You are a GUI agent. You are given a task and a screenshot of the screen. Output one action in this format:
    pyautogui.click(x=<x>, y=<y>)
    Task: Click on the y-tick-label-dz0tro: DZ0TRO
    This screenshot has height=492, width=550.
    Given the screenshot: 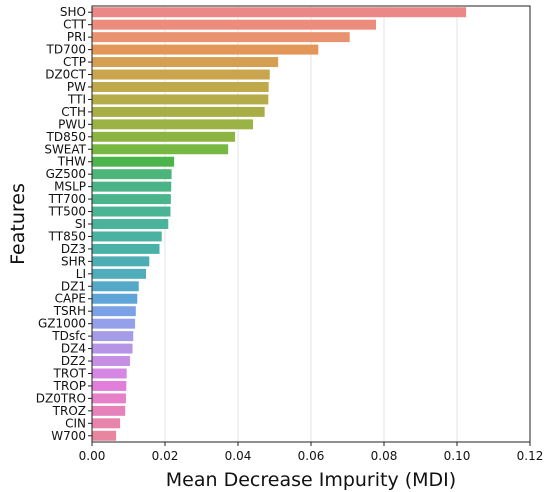 What is the action you would take?
    pyautogui.click(x=61, y=398)
    